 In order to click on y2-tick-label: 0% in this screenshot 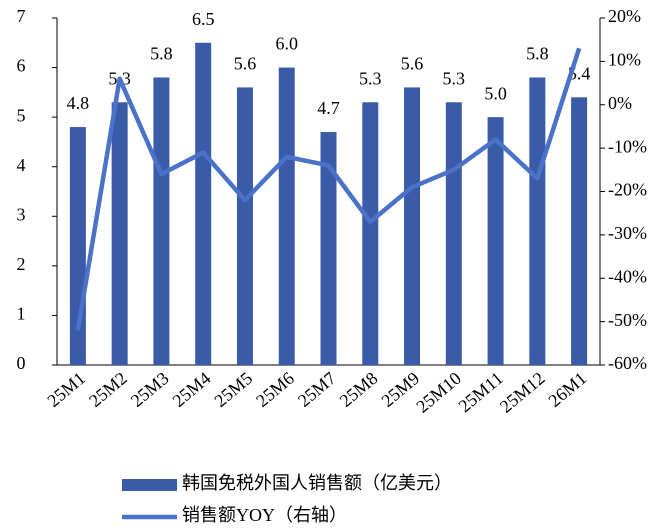, I will do `click(620, 103)`.